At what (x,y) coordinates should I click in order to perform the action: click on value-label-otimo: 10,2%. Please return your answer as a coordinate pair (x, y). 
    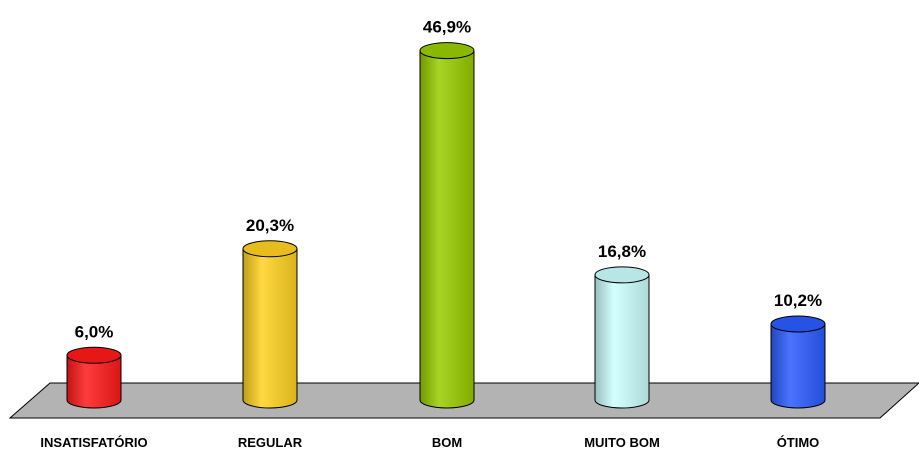
    Looking at the image, I should click on (798, 300).